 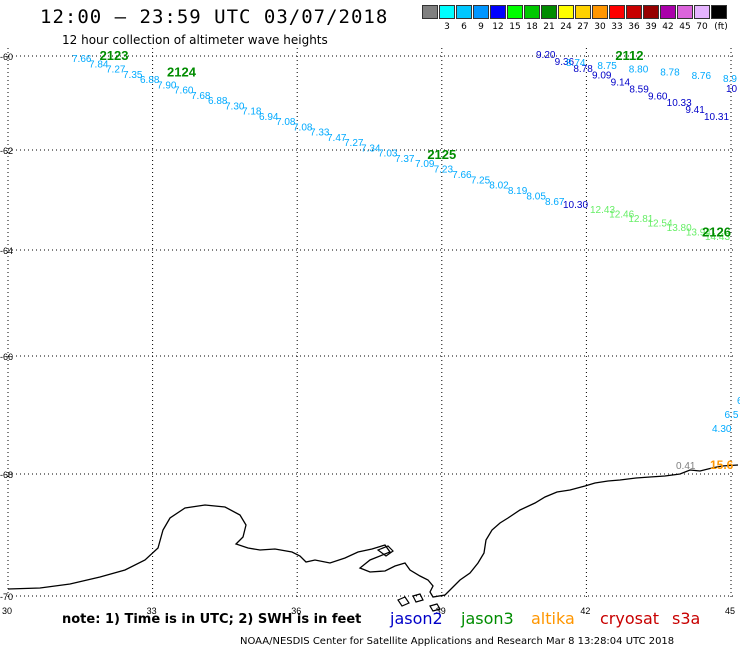 I want to click on scale-label: 18, so click(x=532, y=27).